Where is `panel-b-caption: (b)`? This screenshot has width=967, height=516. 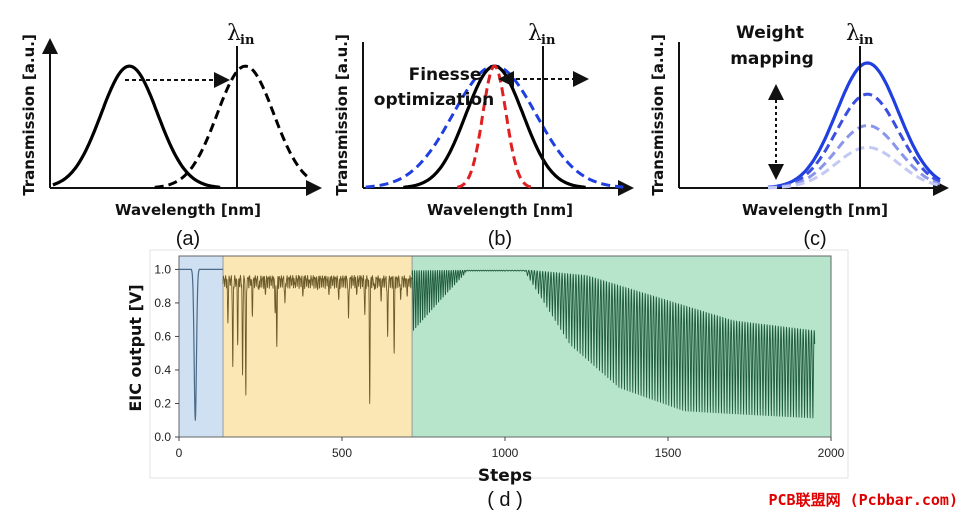
panel-b-caption: (b) is located at coordinates (500, 239).